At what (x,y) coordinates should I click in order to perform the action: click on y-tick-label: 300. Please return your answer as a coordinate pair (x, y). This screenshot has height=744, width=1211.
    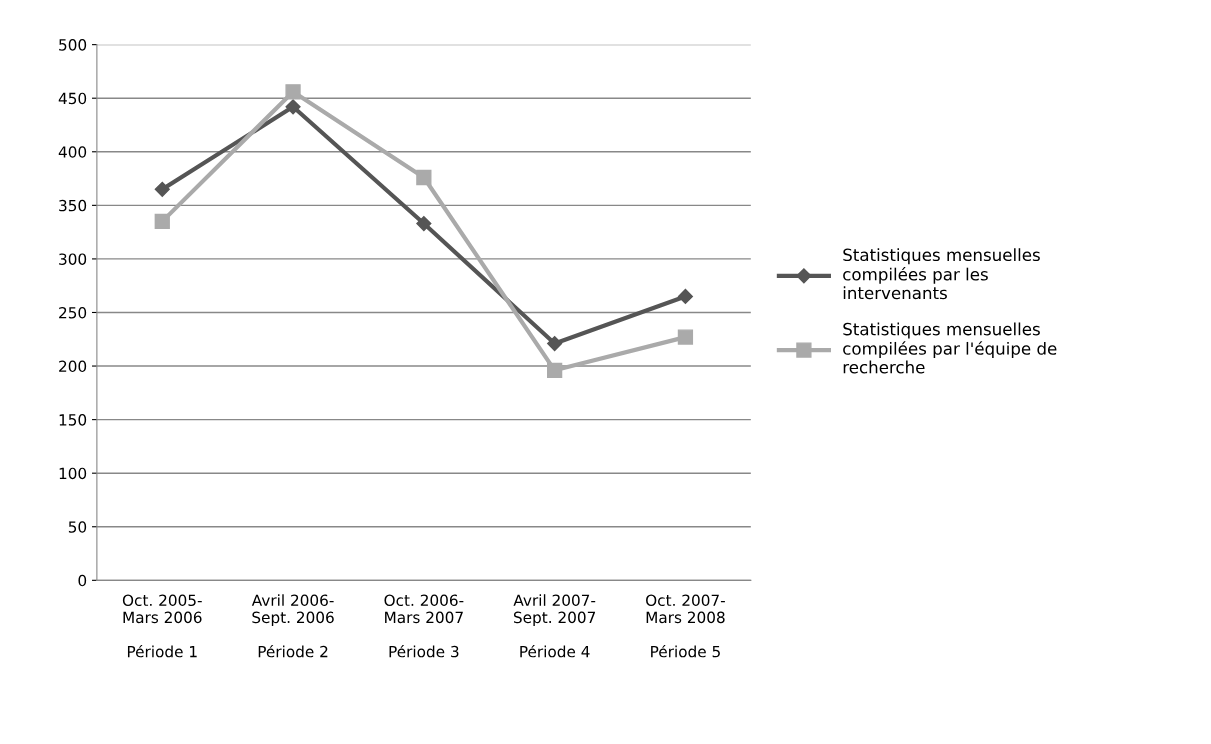
    Looking at the image, I should click on (73, 259).